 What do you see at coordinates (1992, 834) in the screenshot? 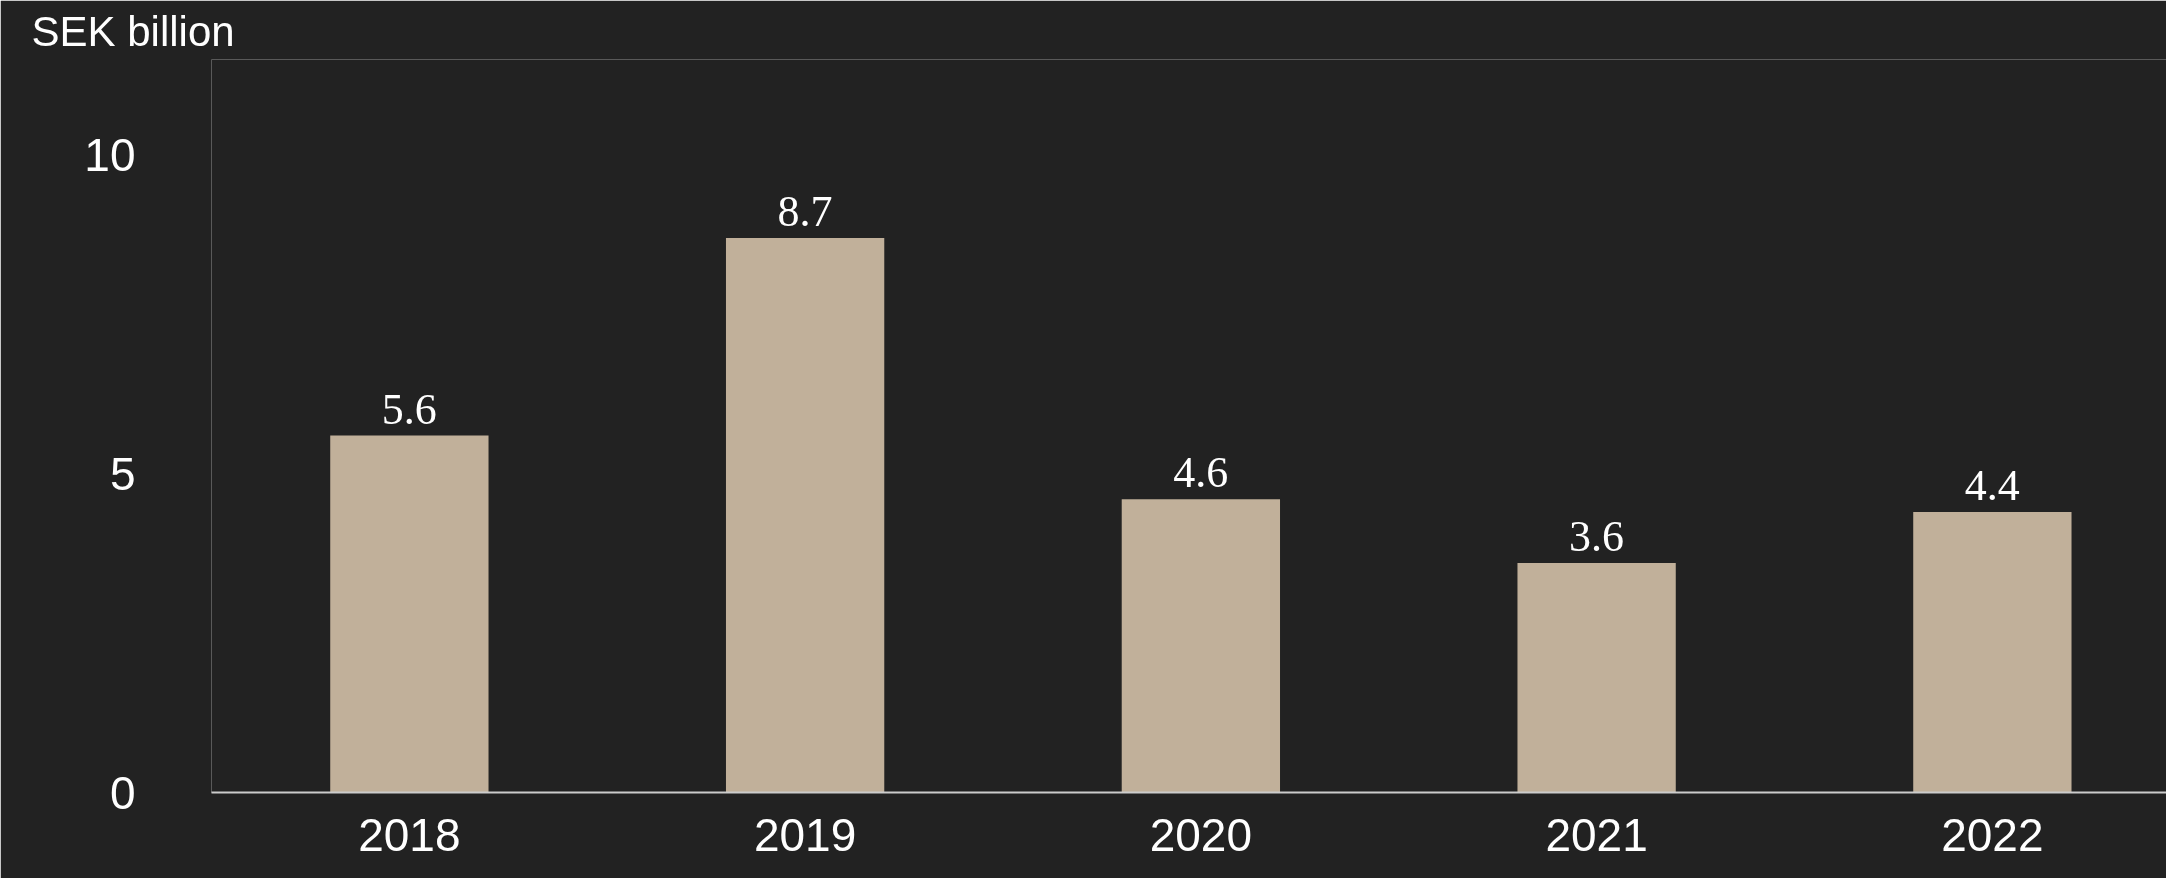
I see `x-tick-label: 2022` at bounding box center [1992, 834].